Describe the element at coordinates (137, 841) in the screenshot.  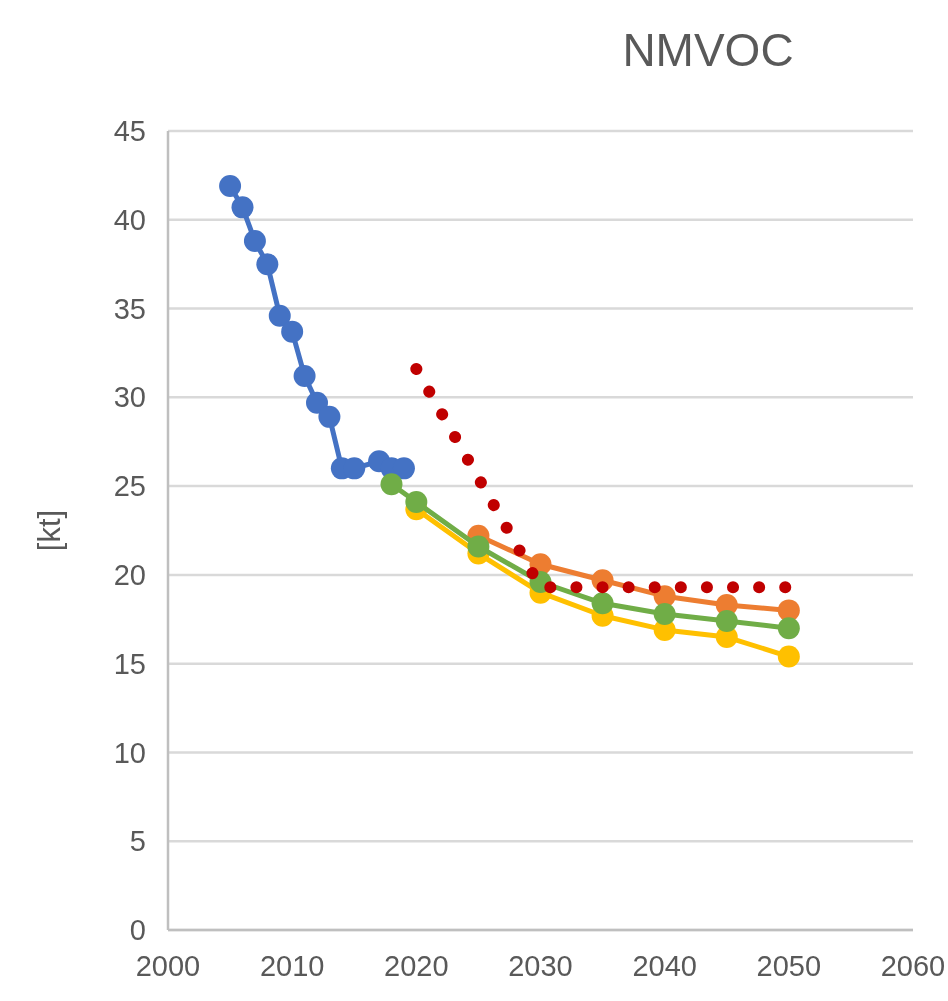
I see `y-tick-label: 5` at that location.